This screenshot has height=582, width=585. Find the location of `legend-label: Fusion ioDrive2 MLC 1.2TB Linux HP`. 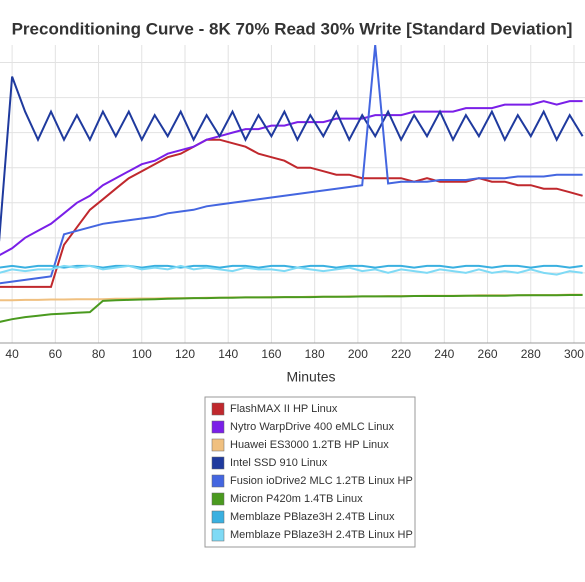

legend-label: Fusion ioDrive2 MLC 1.2TB Linux HP is located at coordinates (321, 481).